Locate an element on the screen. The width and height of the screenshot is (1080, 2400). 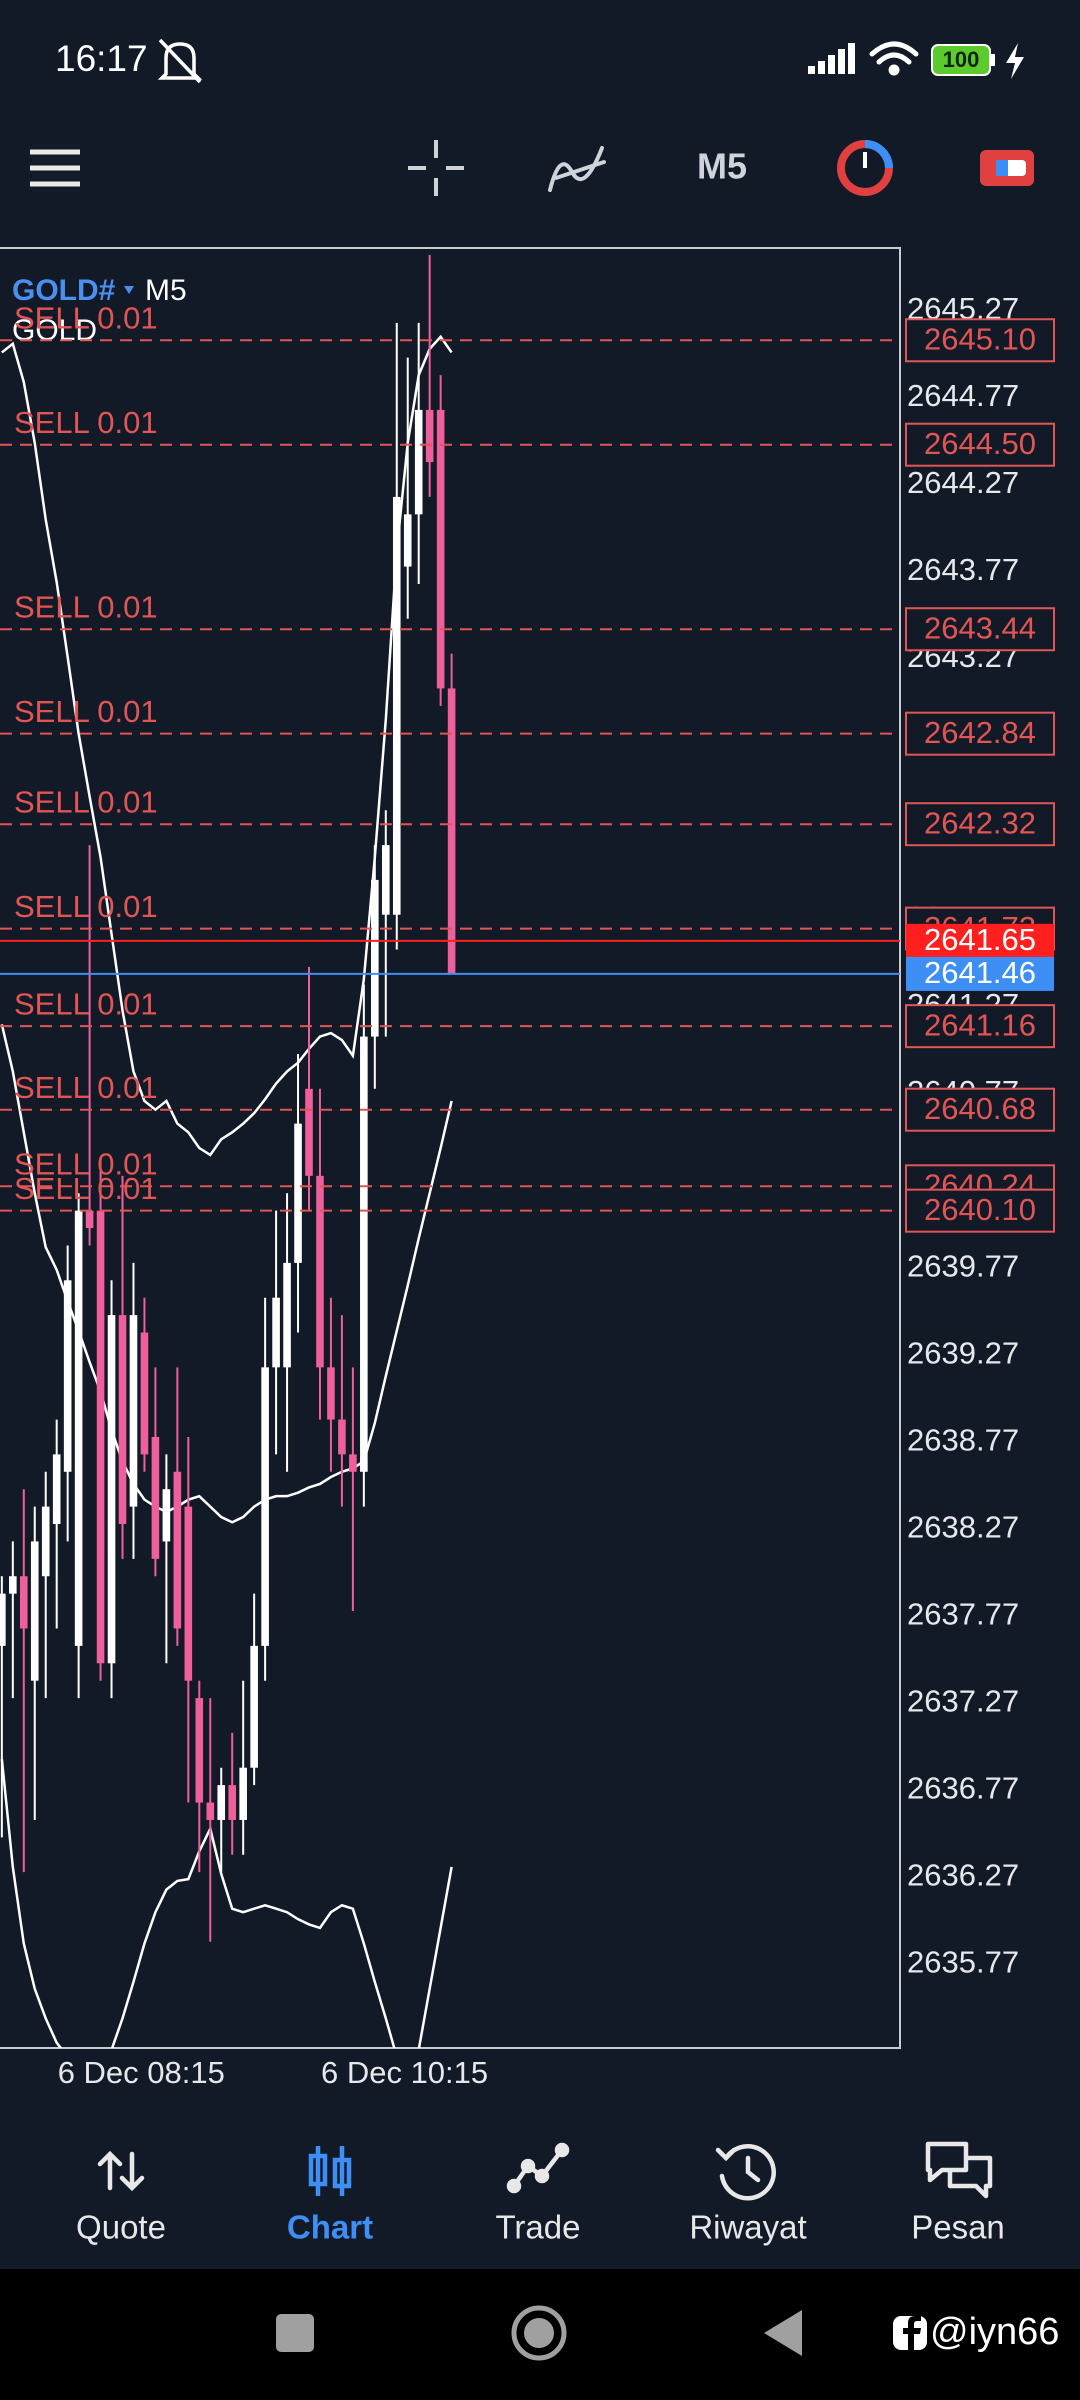
bid-price-label: 2641.46 is located at coordinates (980, 972).